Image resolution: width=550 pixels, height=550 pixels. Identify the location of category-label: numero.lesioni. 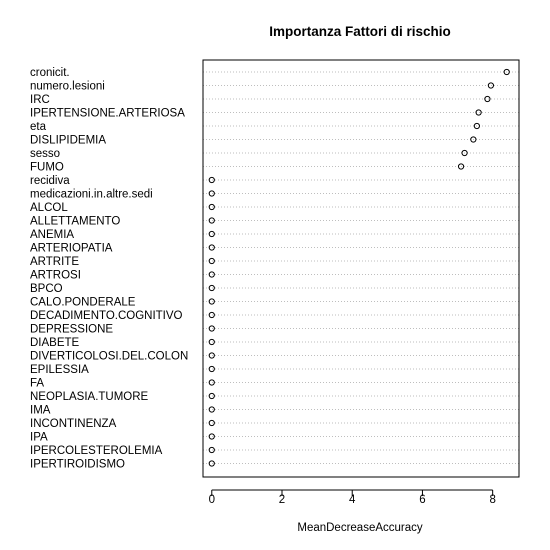
(67, 87).